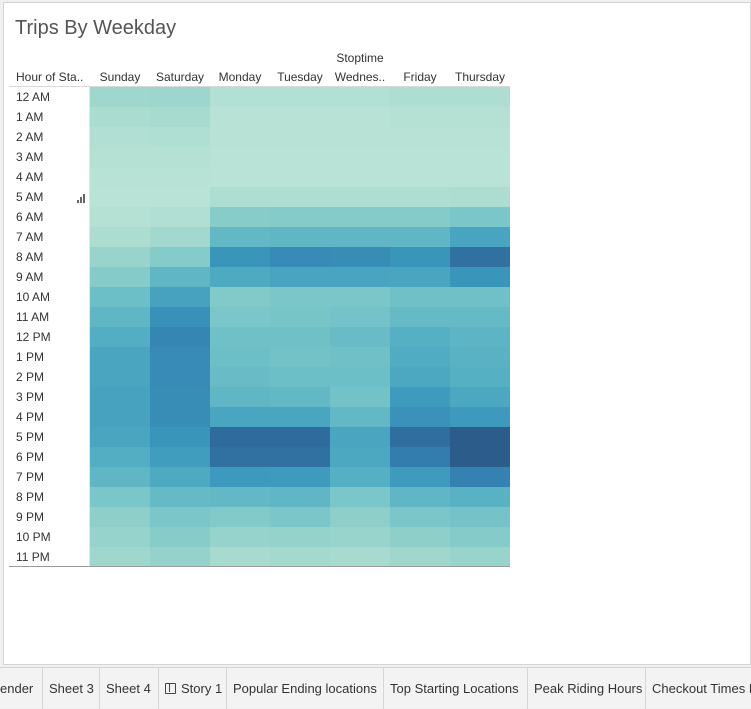  What do you see at coordinates (30, 377) in the screenshot?
I see `row-label: 2 PM` at bounding box center [30, 377].